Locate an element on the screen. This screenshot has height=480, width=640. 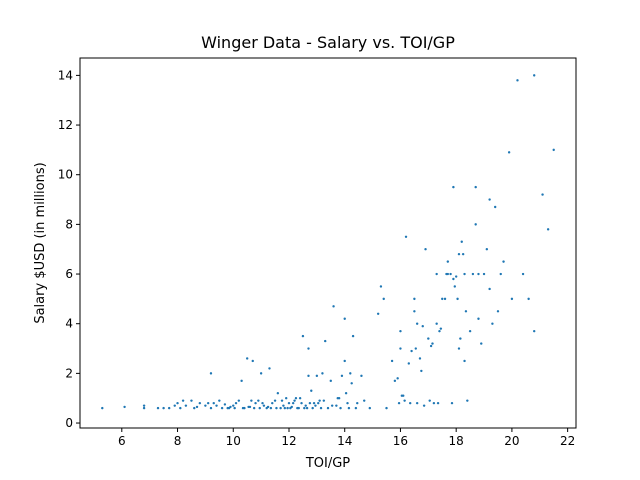
x-tick-label: 16 is located at coordinates (400, 441).